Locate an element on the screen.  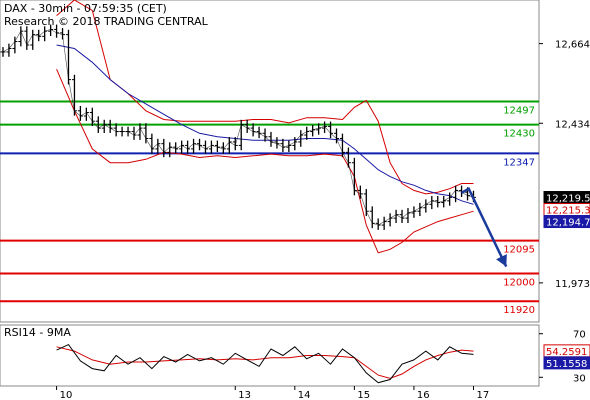
forecast-arrow-path is located at coordinates (484, 227).